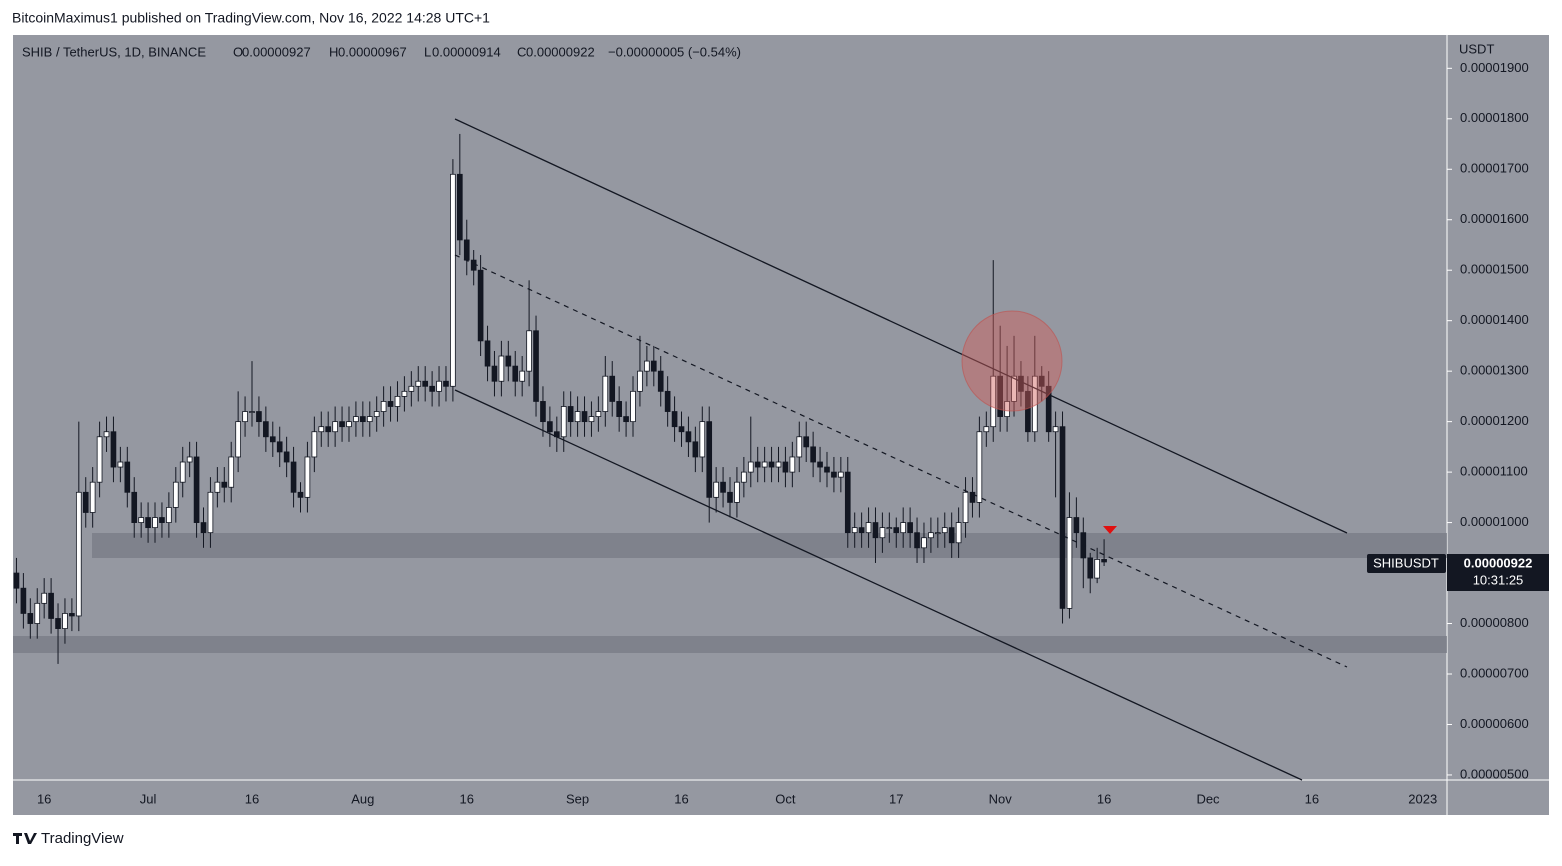  I want to click on y-tick-label: 0.00001700, so click(1494, 168).